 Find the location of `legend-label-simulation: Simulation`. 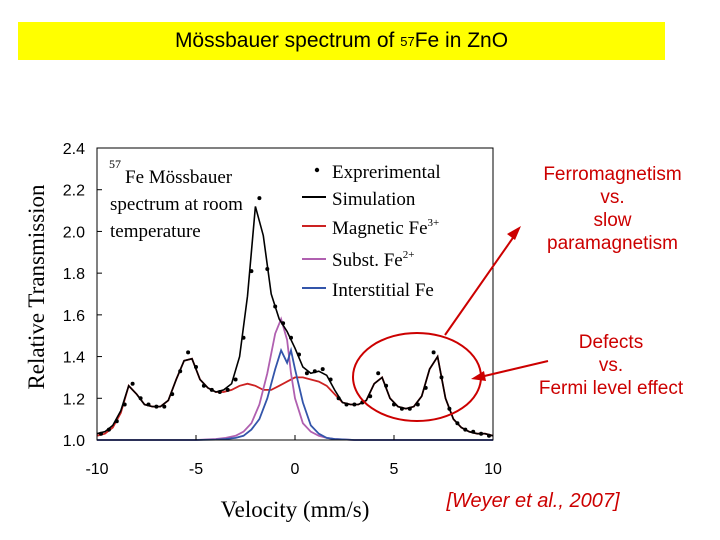

legend-label-simulation: Simulation is located at coordinates (374, 199).